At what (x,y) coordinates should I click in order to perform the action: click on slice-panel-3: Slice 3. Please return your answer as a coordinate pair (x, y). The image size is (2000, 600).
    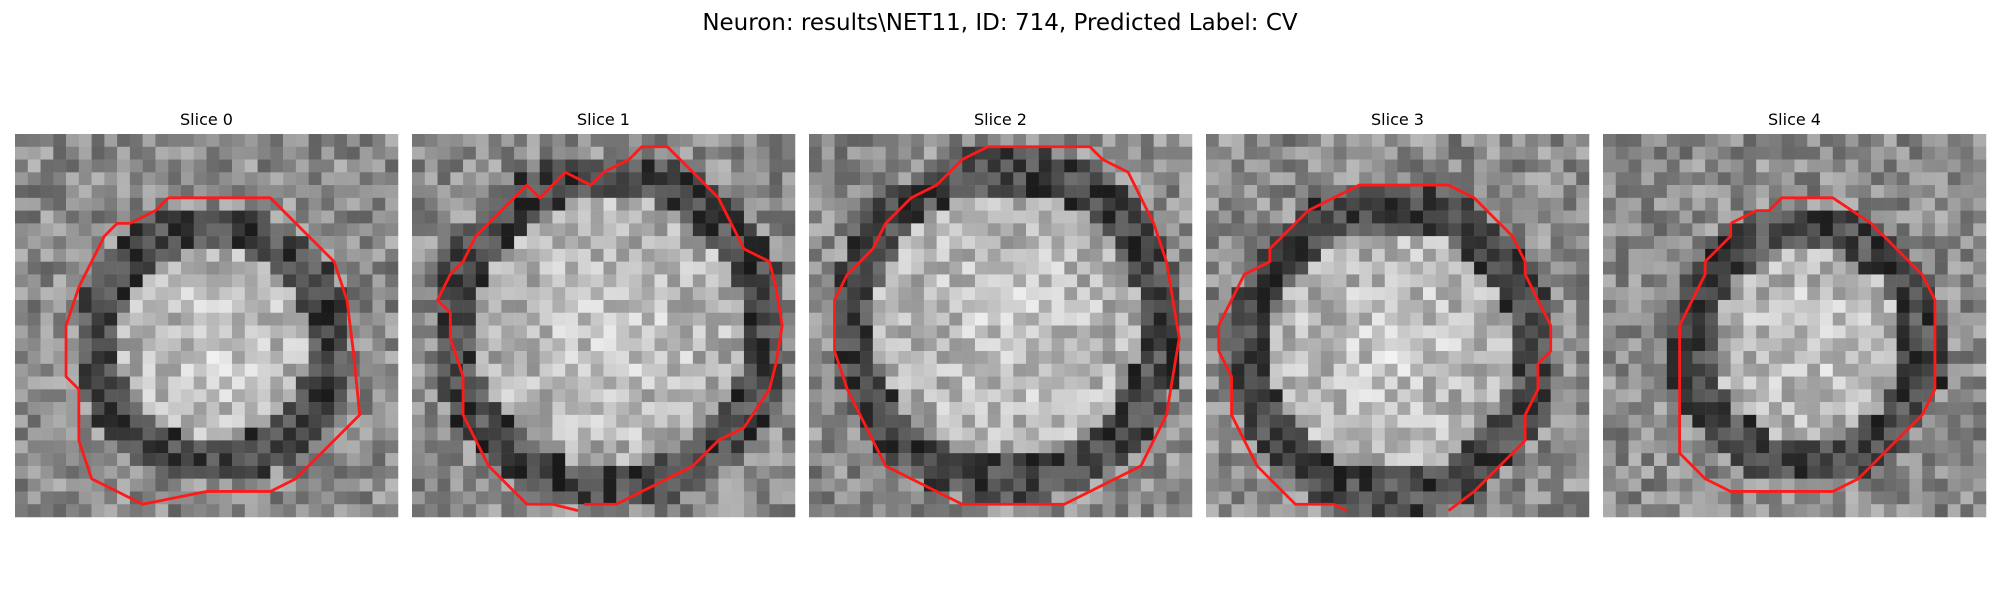
    Looking at the image, I should click on (1398, 316).